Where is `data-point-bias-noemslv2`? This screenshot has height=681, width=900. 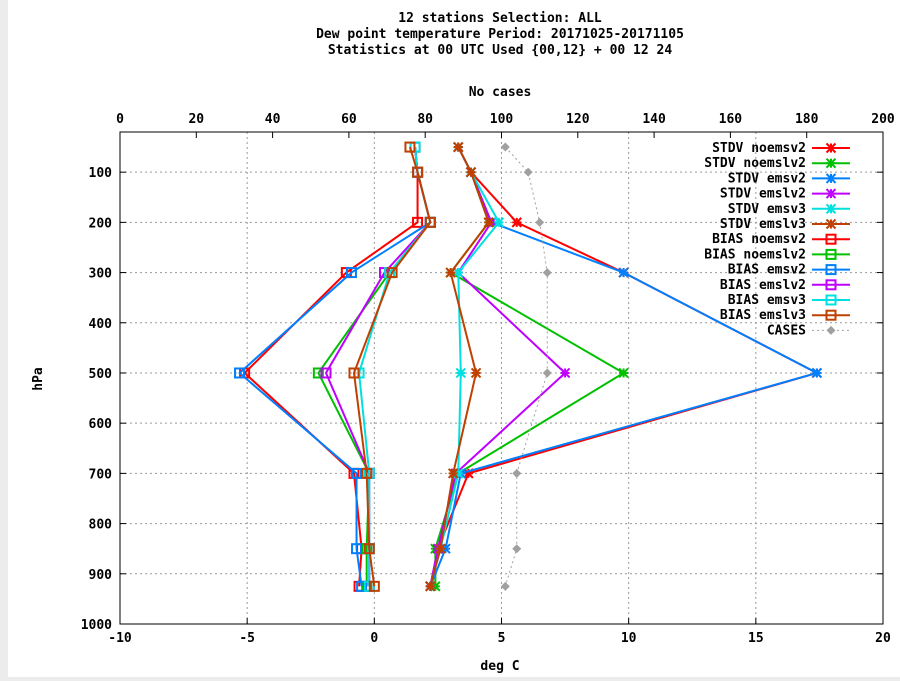 data-point-bias-noemslv2 is located at coordinates (318, 373).